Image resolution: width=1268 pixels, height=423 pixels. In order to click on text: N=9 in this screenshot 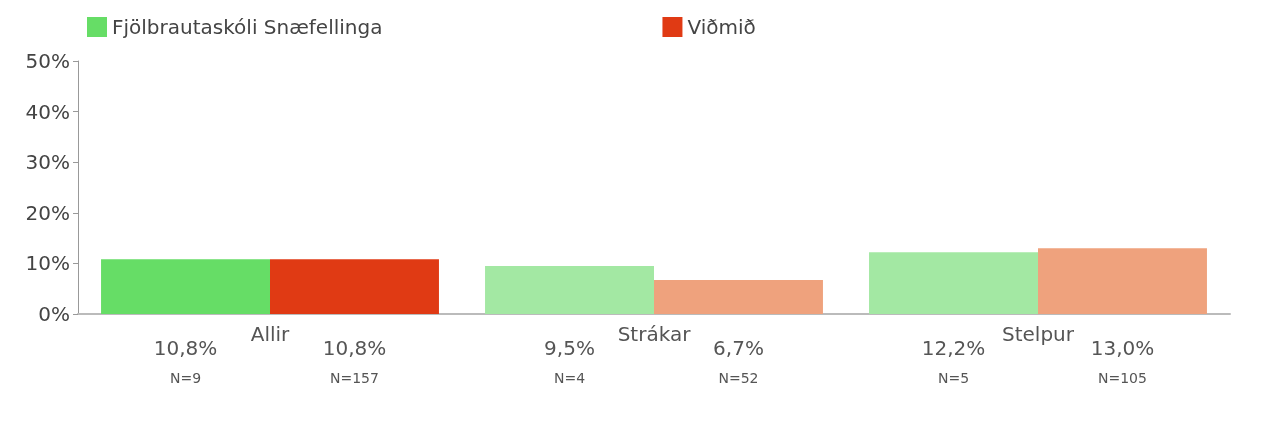, I will do `click(185, 378)`.